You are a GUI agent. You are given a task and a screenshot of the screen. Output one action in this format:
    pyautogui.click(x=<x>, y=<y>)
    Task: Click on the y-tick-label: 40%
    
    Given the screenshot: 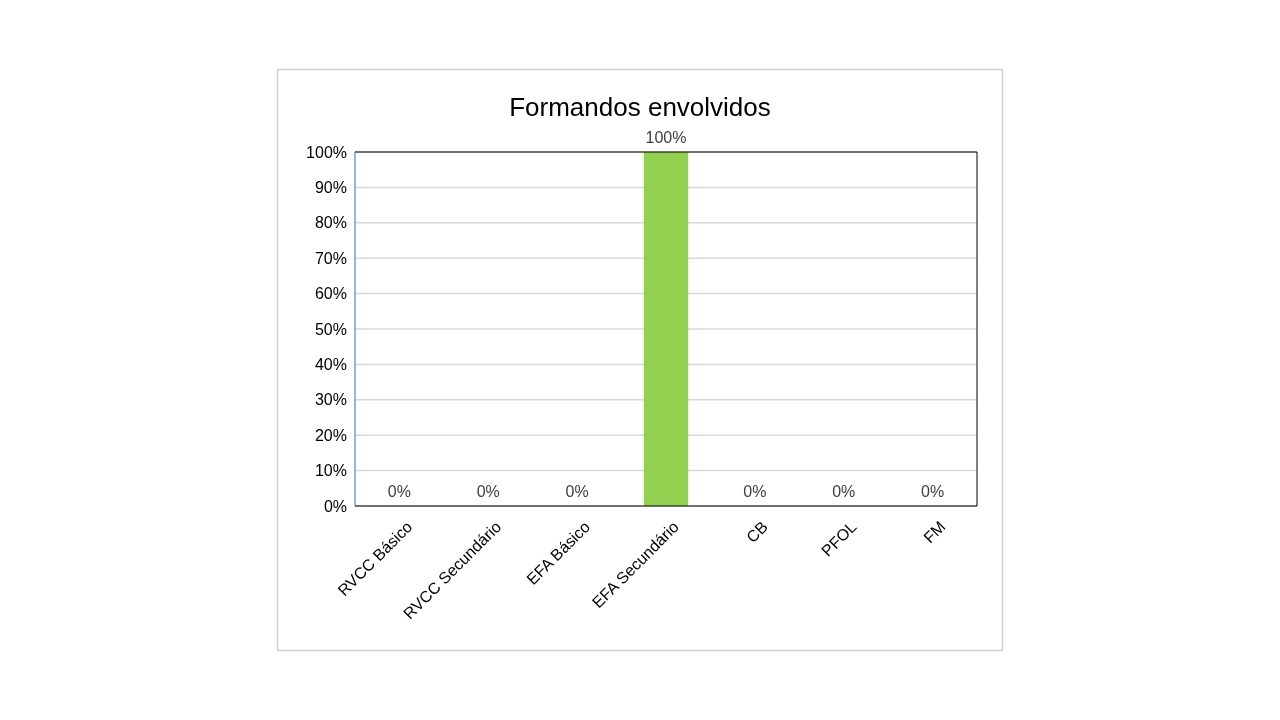 What is the action you would take?
    pyautogui.click(x=330, y=364)
    